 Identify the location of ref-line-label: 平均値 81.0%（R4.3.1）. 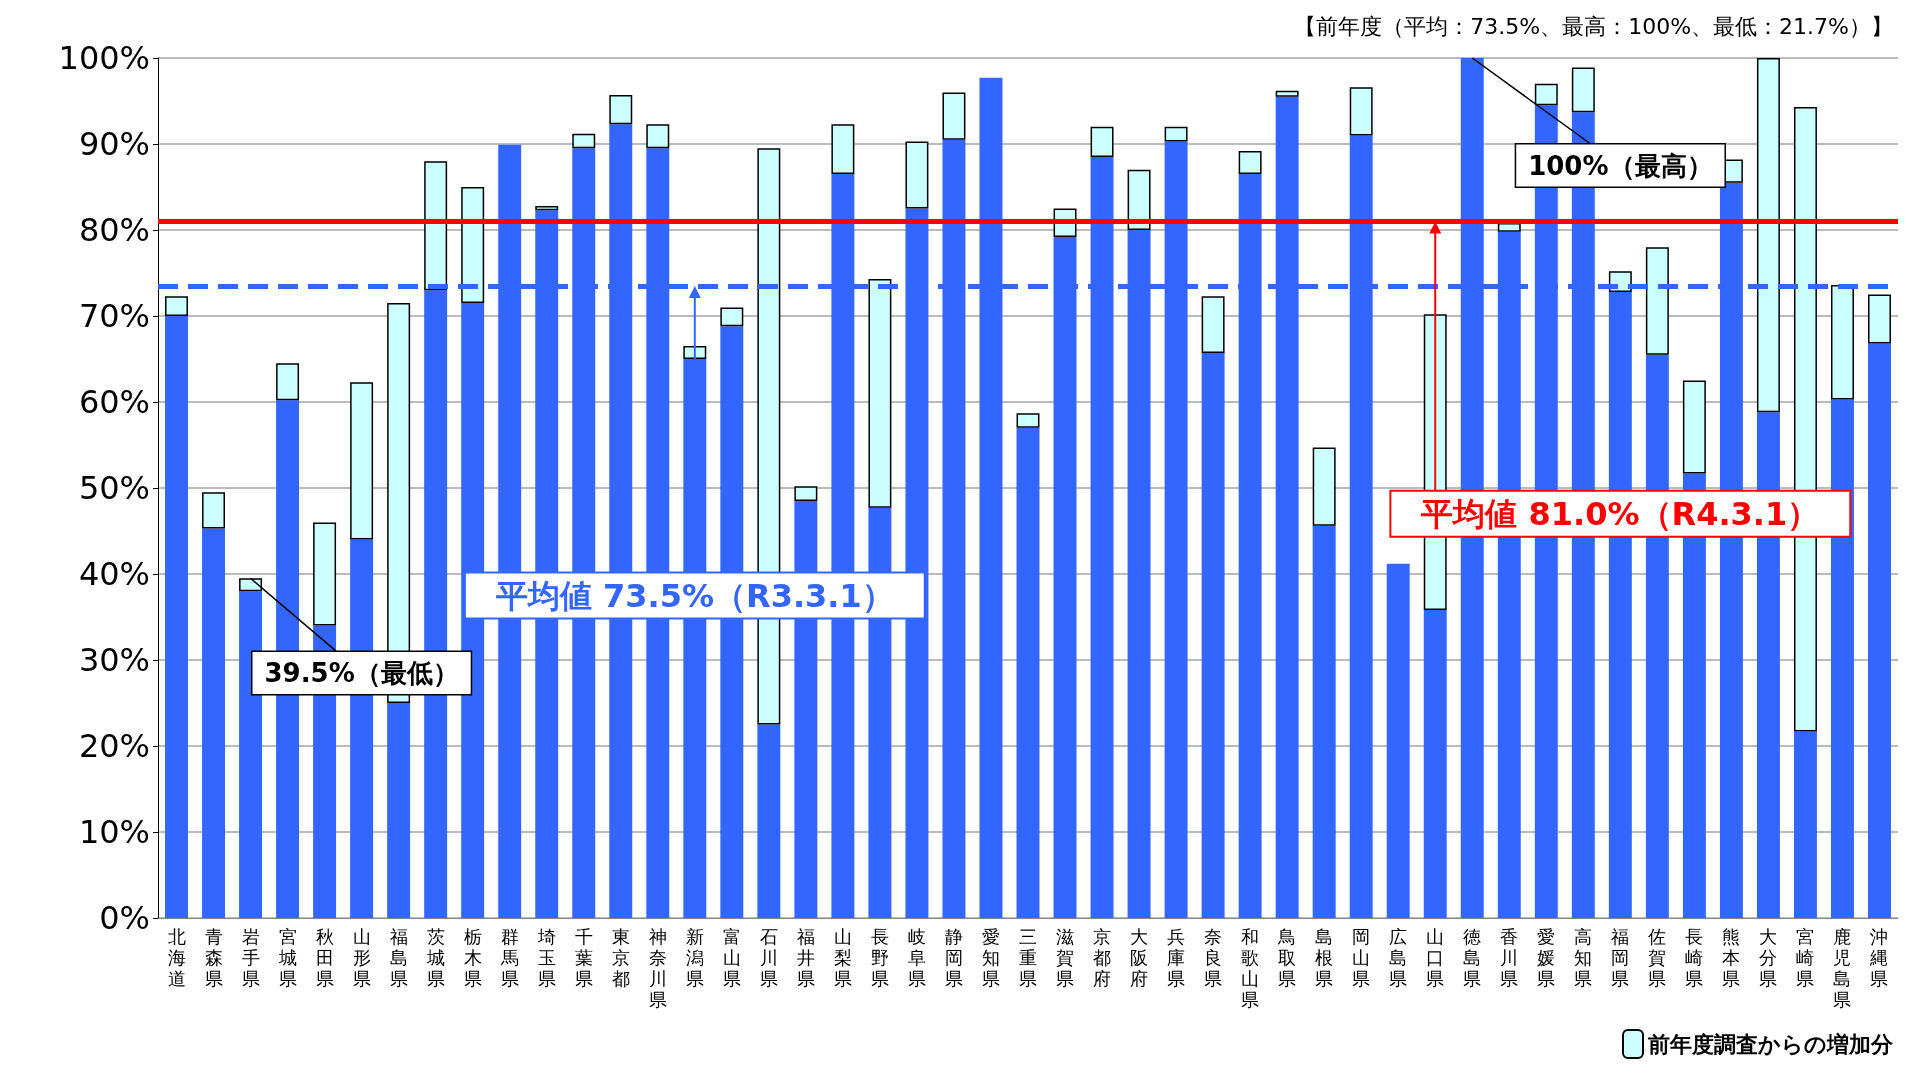
(1620, 513).